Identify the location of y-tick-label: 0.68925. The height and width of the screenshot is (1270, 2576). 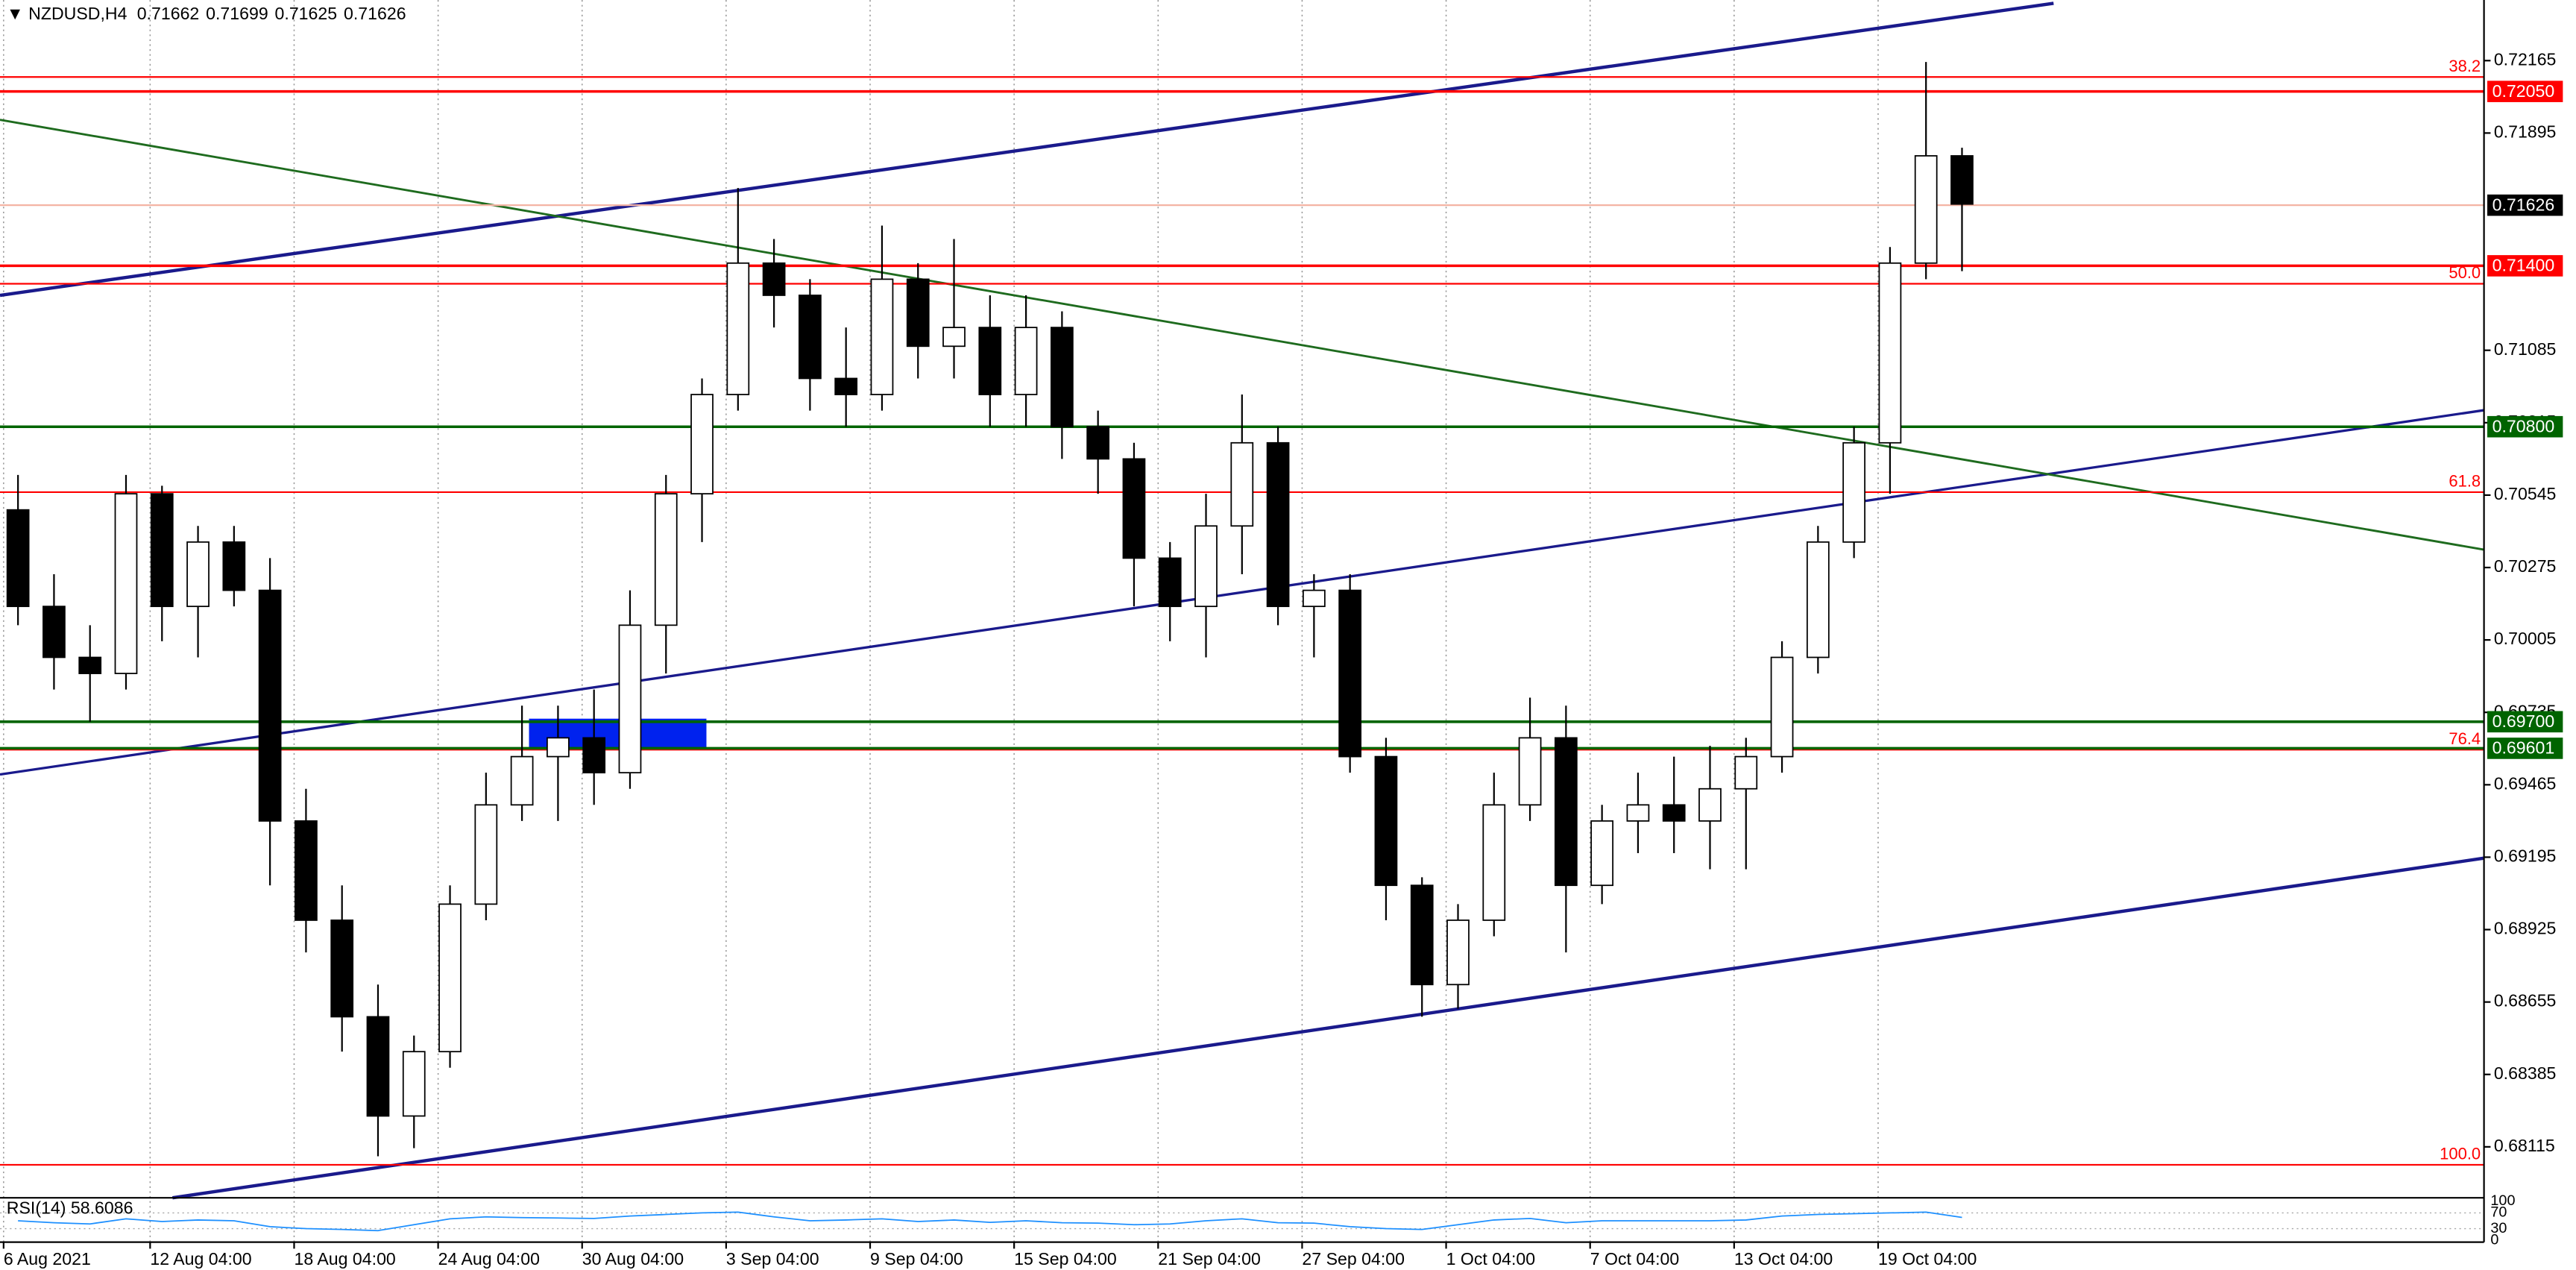
(2525, 928).